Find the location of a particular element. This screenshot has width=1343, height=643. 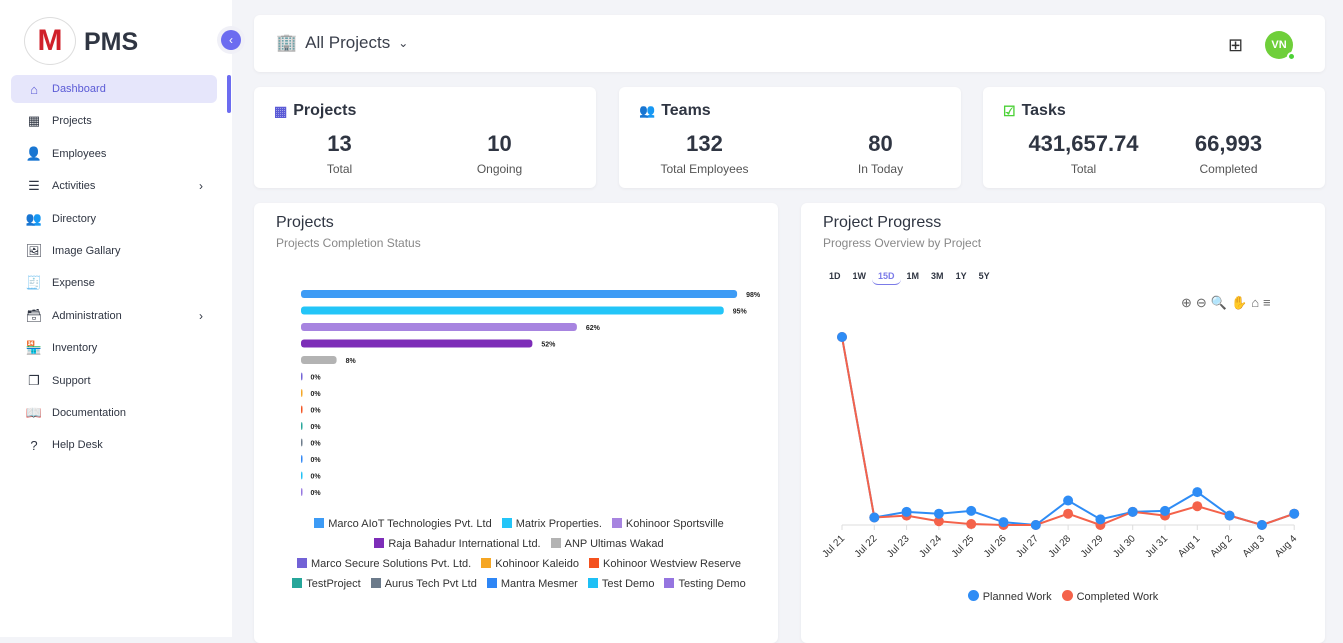

legend-marker is located at coordinates (973, 595).